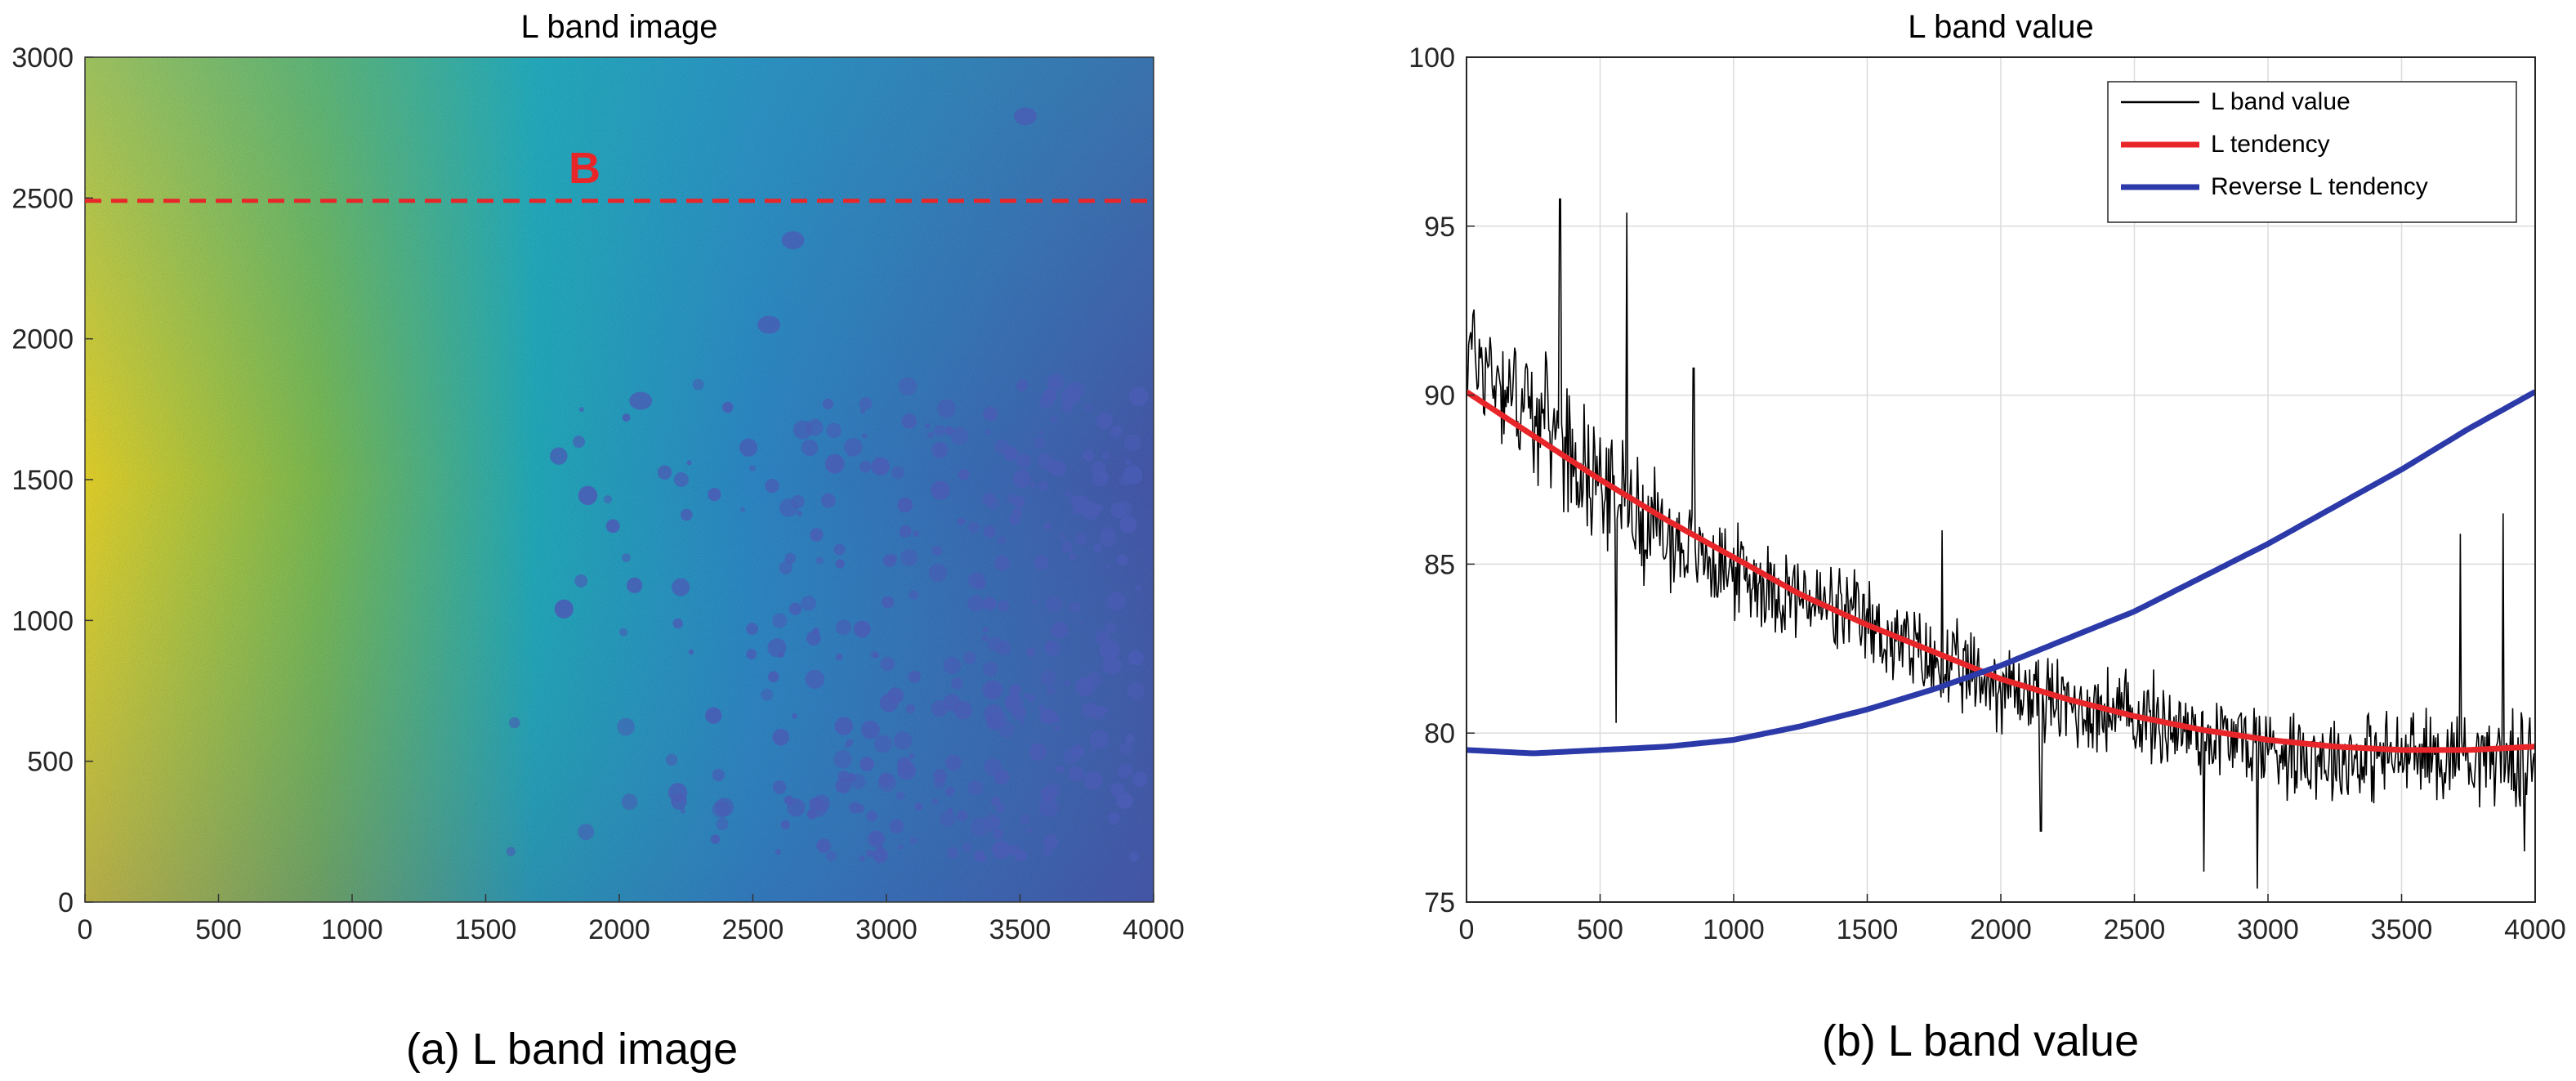 The width and height of the screenshot is (2576, 1081). What do you see at coordinates (2281, 101) in the screenshot?
I see `legend-label: L band value` at bounding box center [2281, 101].